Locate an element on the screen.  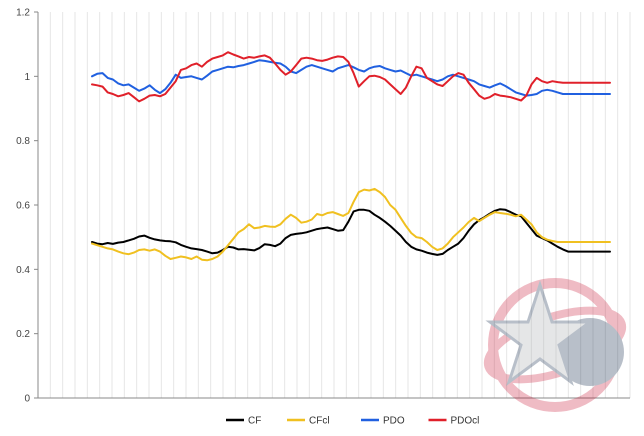
y-tick-label: 1.2 is located at coordinates (23, 13).